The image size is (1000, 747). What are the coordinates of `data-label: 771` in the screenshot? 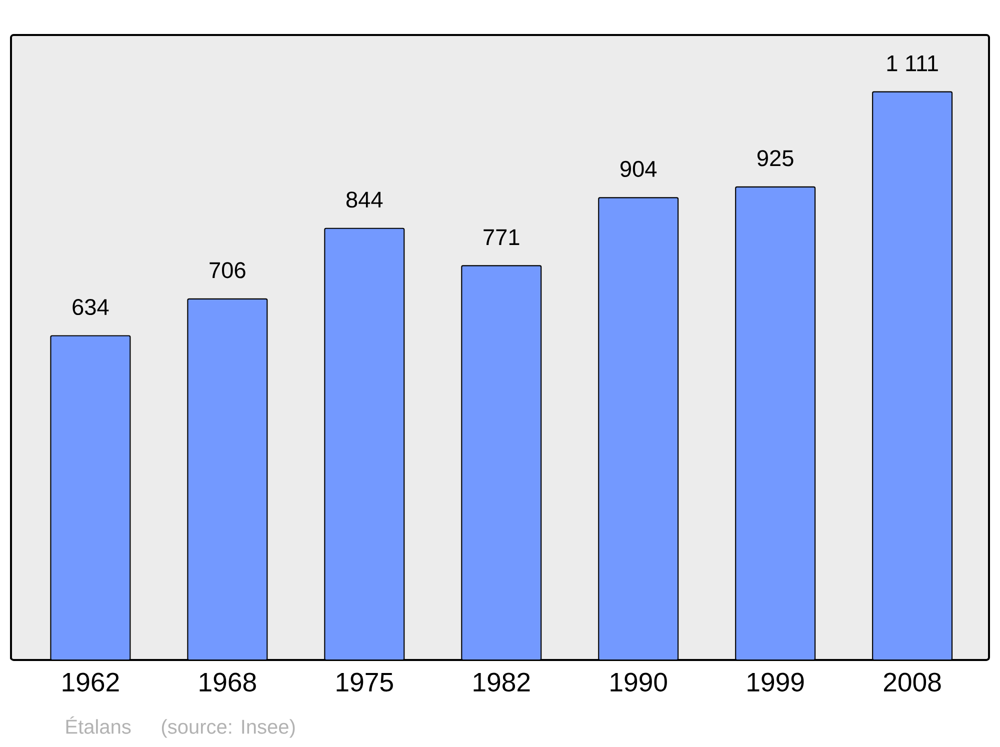 It's located at (502, 237).